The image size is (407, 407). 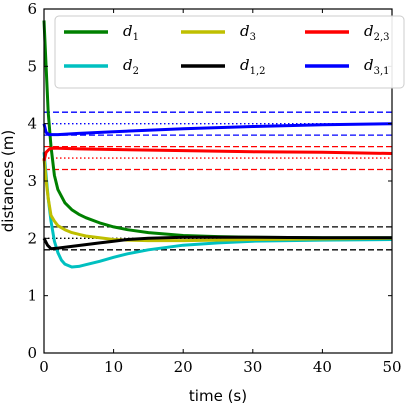 I want to click on x-tick-label: 10, so click(x=113, y=367).